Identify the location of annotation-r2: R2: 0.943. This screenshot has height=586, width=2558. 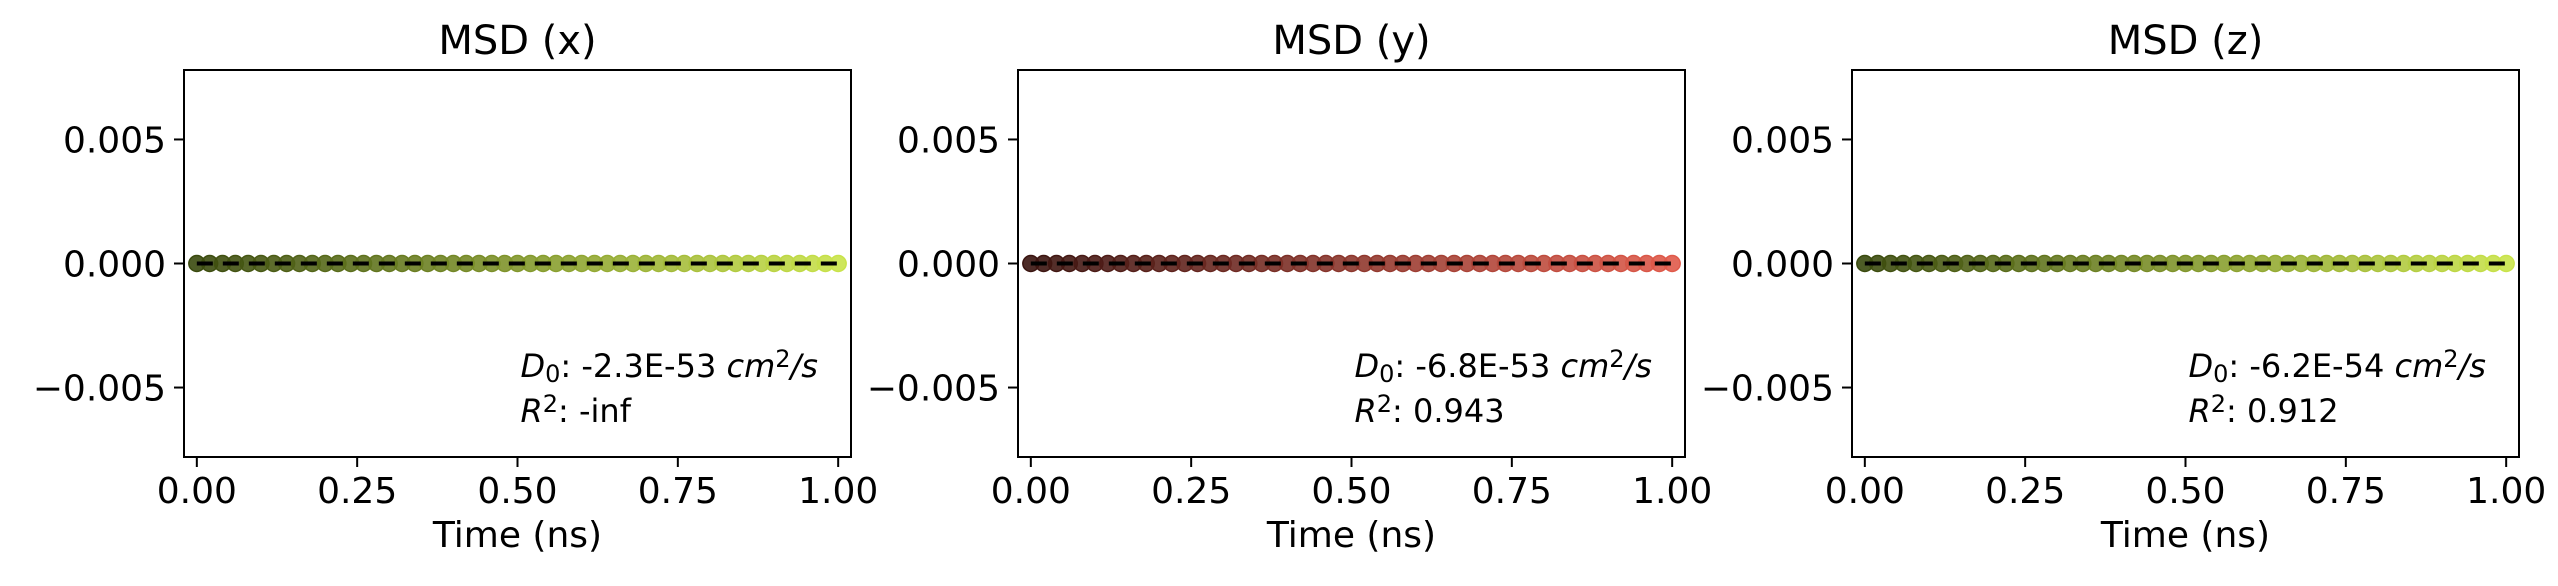
(1430, 410).